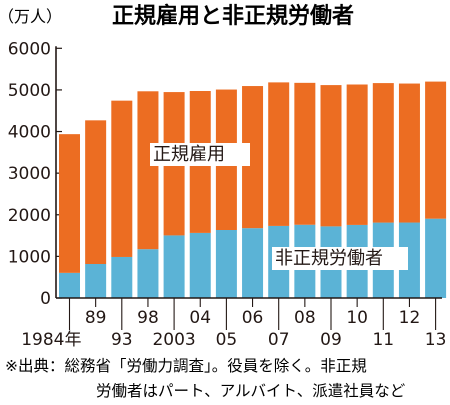 The height and width of the screenshot is (405, 450). What do you see at coordinates (253, 318) in the screenshot?
I see `x-tick-label: 06` at bounding box center [253, 318].